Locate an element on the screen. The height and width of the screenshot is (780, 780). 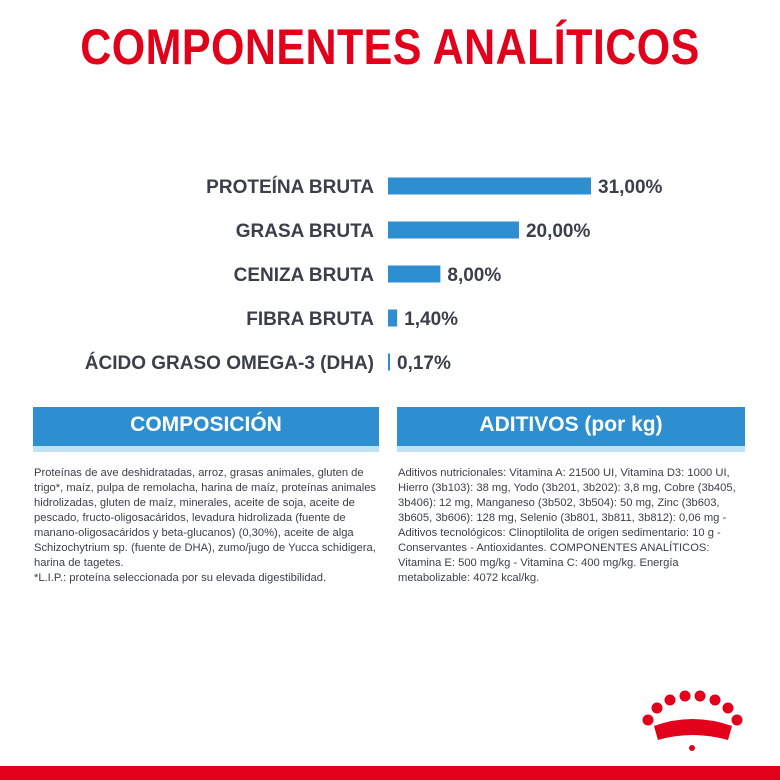
bar-value-label: 8,00% is located at coordinates (474, 275).